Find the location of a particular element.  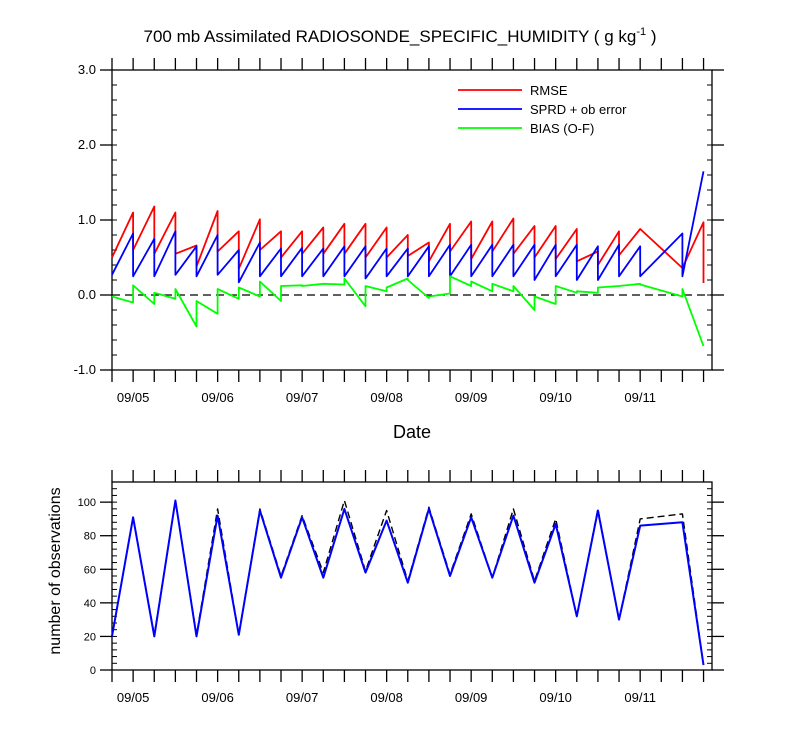

y-tick-label: 0 is located at coordinates (93, 671).